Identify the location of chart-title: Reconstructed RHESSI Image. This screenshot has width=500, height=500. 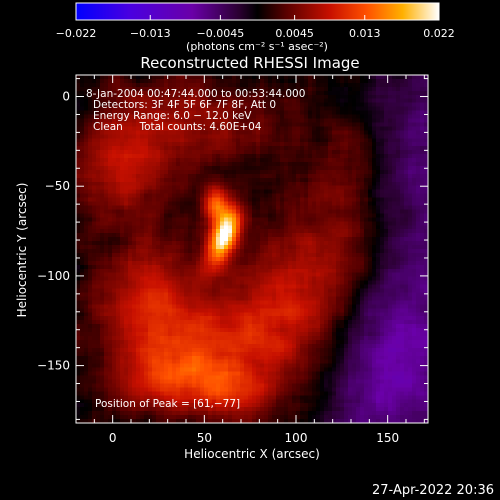
(249, 63).